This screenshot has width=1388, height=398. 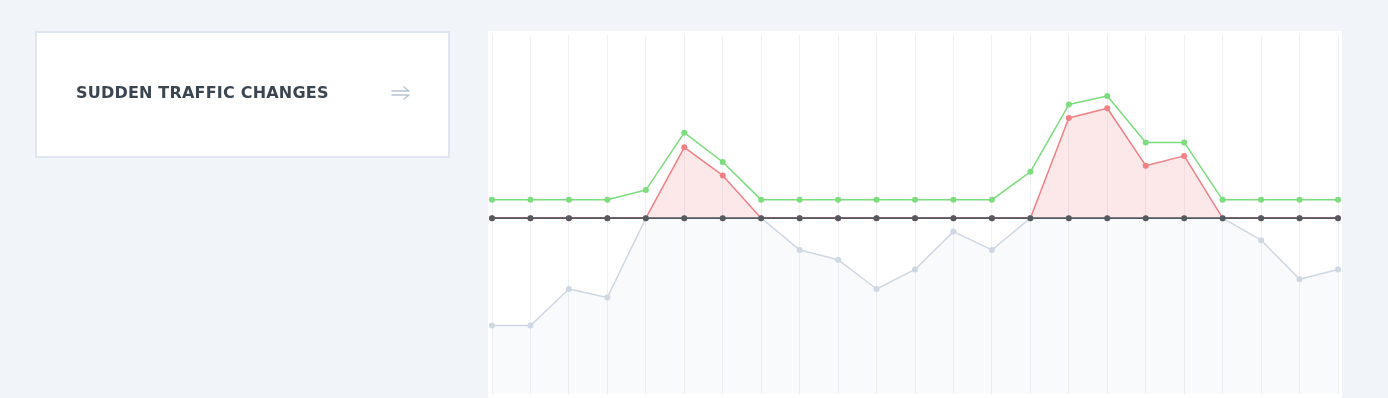 What do you see at coordinates (202, 92) in the screenshot?
I see `text: SUDDEN TRAFFIC CHANGES` at bounding box center [202, 92].